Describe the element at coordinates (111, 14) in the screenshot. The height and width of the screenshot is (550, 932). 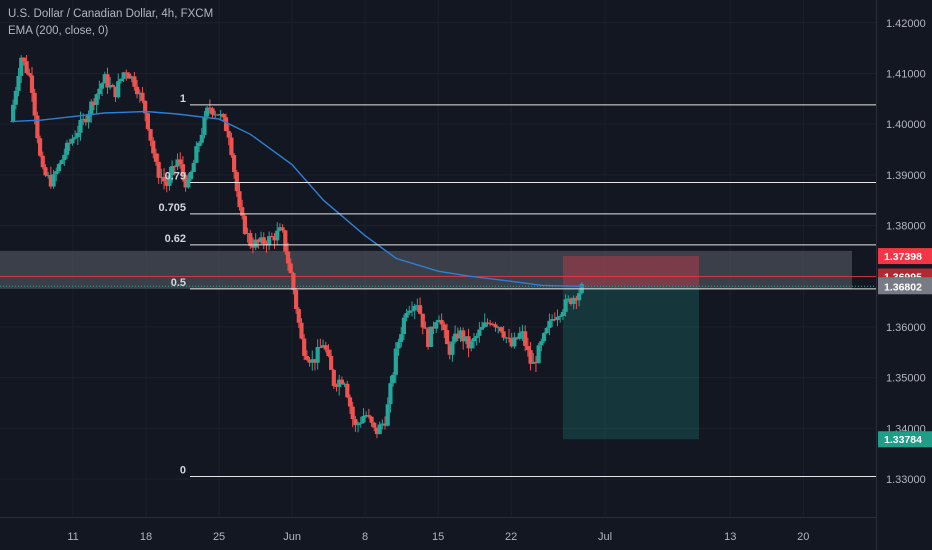
I see `symbol-title: U.S. Dollar / Canadian Dollar, 4h, FXCM` at that location.